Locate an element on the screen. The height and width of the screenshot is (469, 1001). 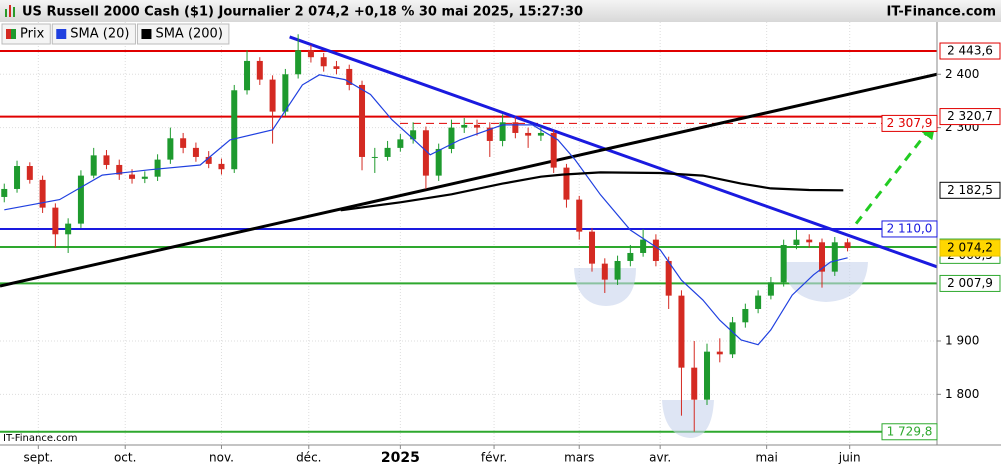
level-label: 2 007,9 is located at coordinates (970, 283).